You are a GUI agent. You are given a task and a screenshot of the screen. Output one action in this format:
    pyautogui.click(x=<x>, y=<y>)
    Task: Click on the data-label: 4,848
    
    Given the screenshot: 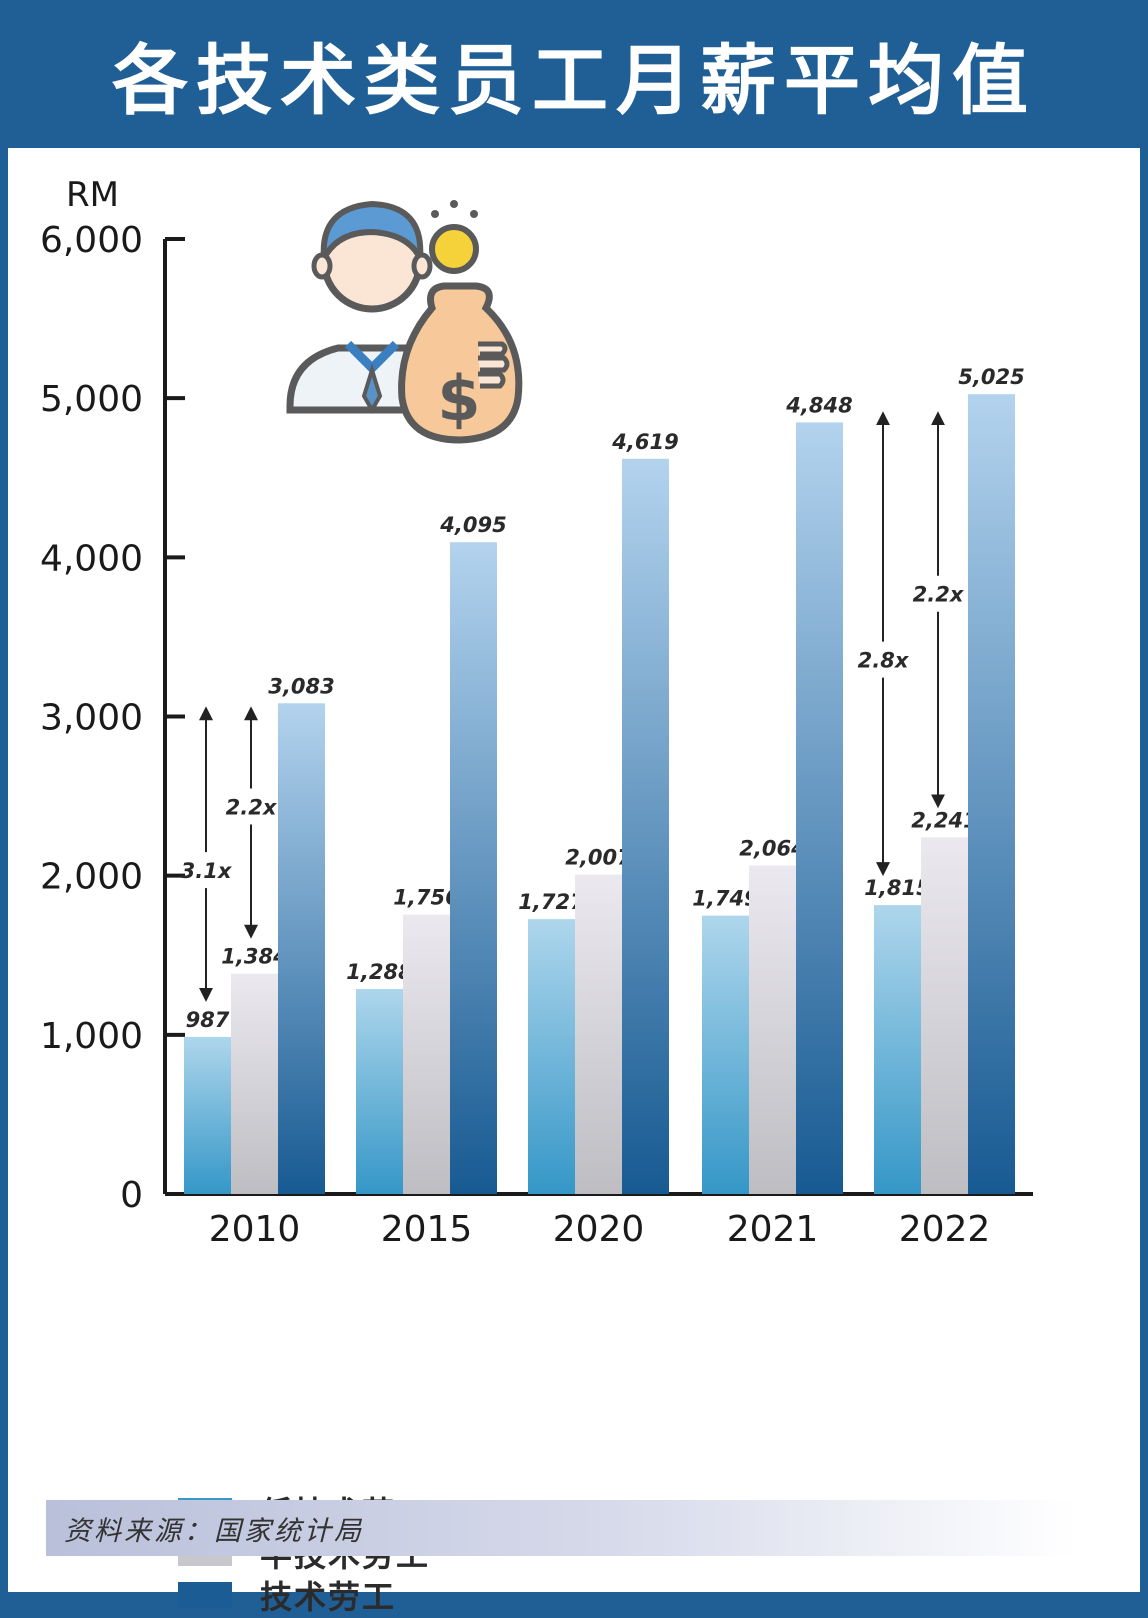 What is the action you would take?
    pyautogui.click(x=818, y=405)
    